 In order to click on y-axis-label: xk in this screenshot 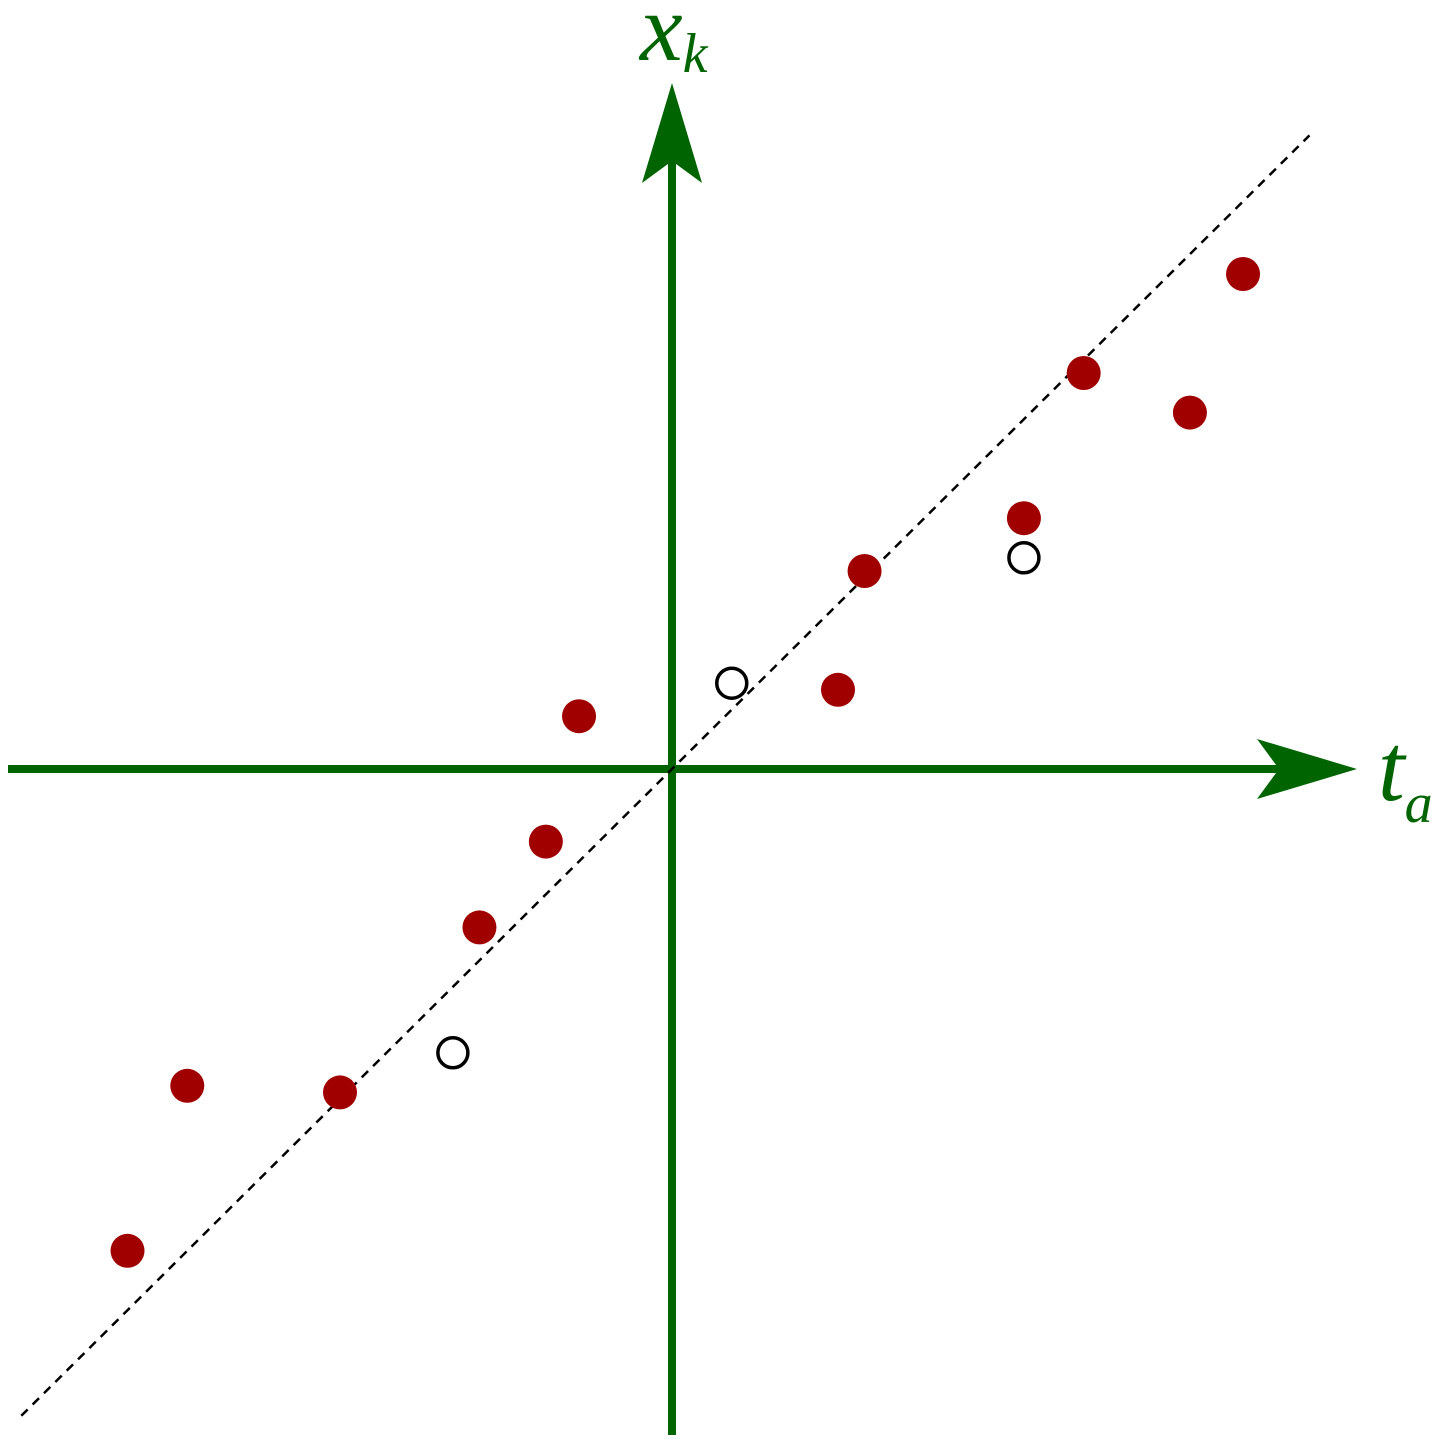, I will do `click(673, 42)`.